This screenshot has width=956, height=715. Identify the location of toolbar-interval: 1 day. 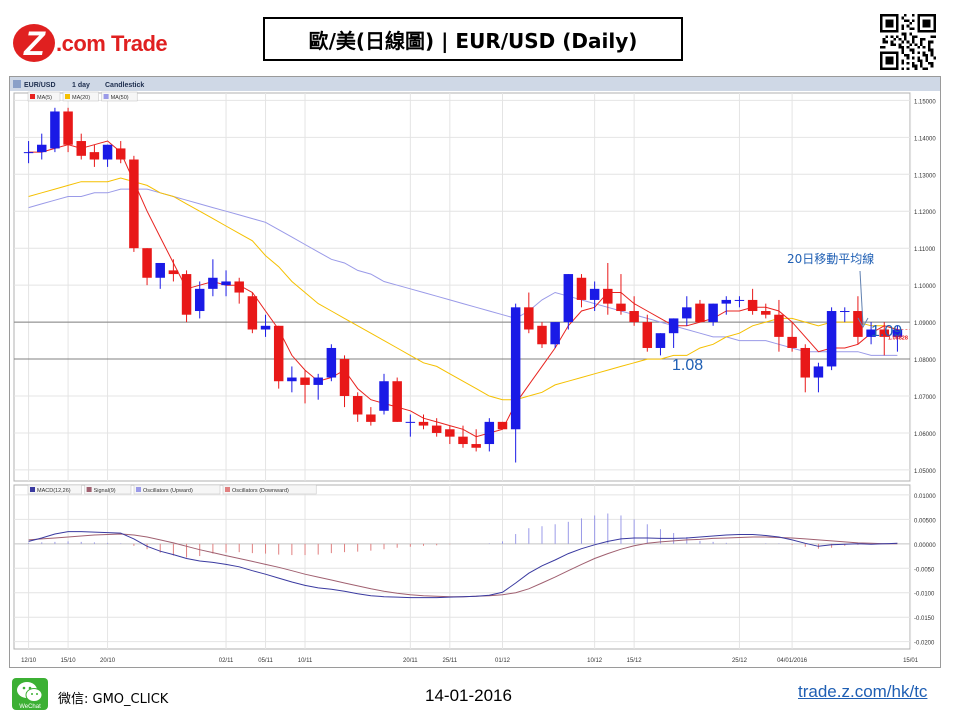
(81, 85).